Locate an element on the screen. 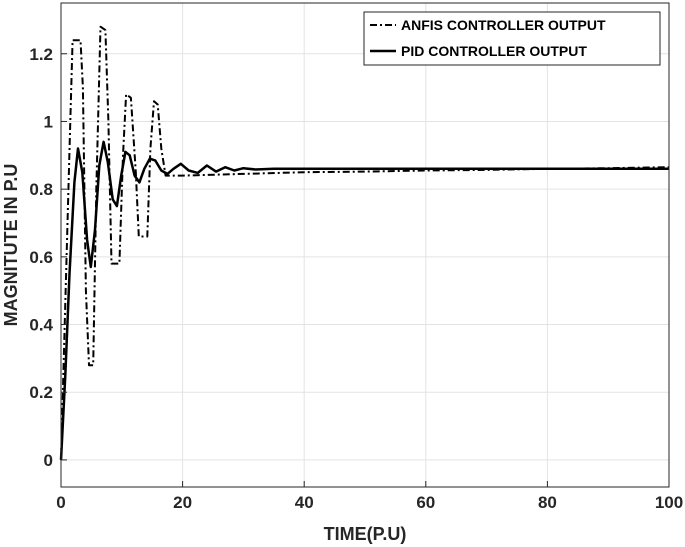  y-tick-label: 0.6 is located at coordinates (41, 257).